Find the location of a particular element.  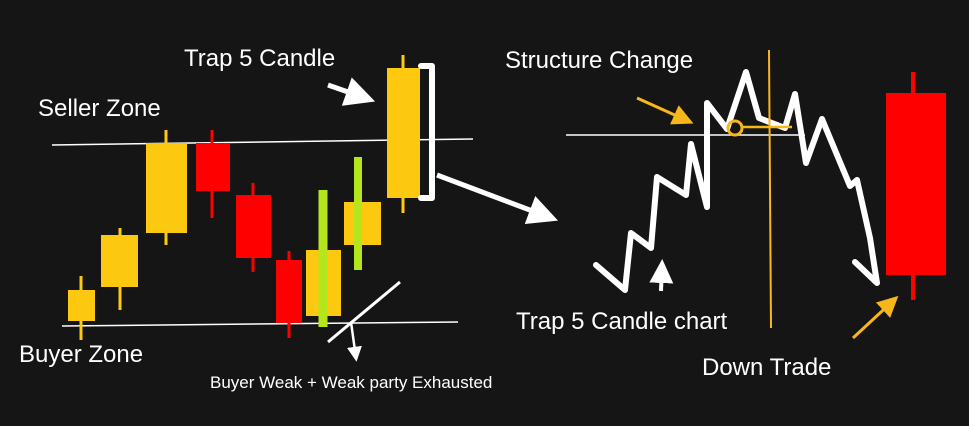

candle-down-trade is located at coordinates (916, 186).